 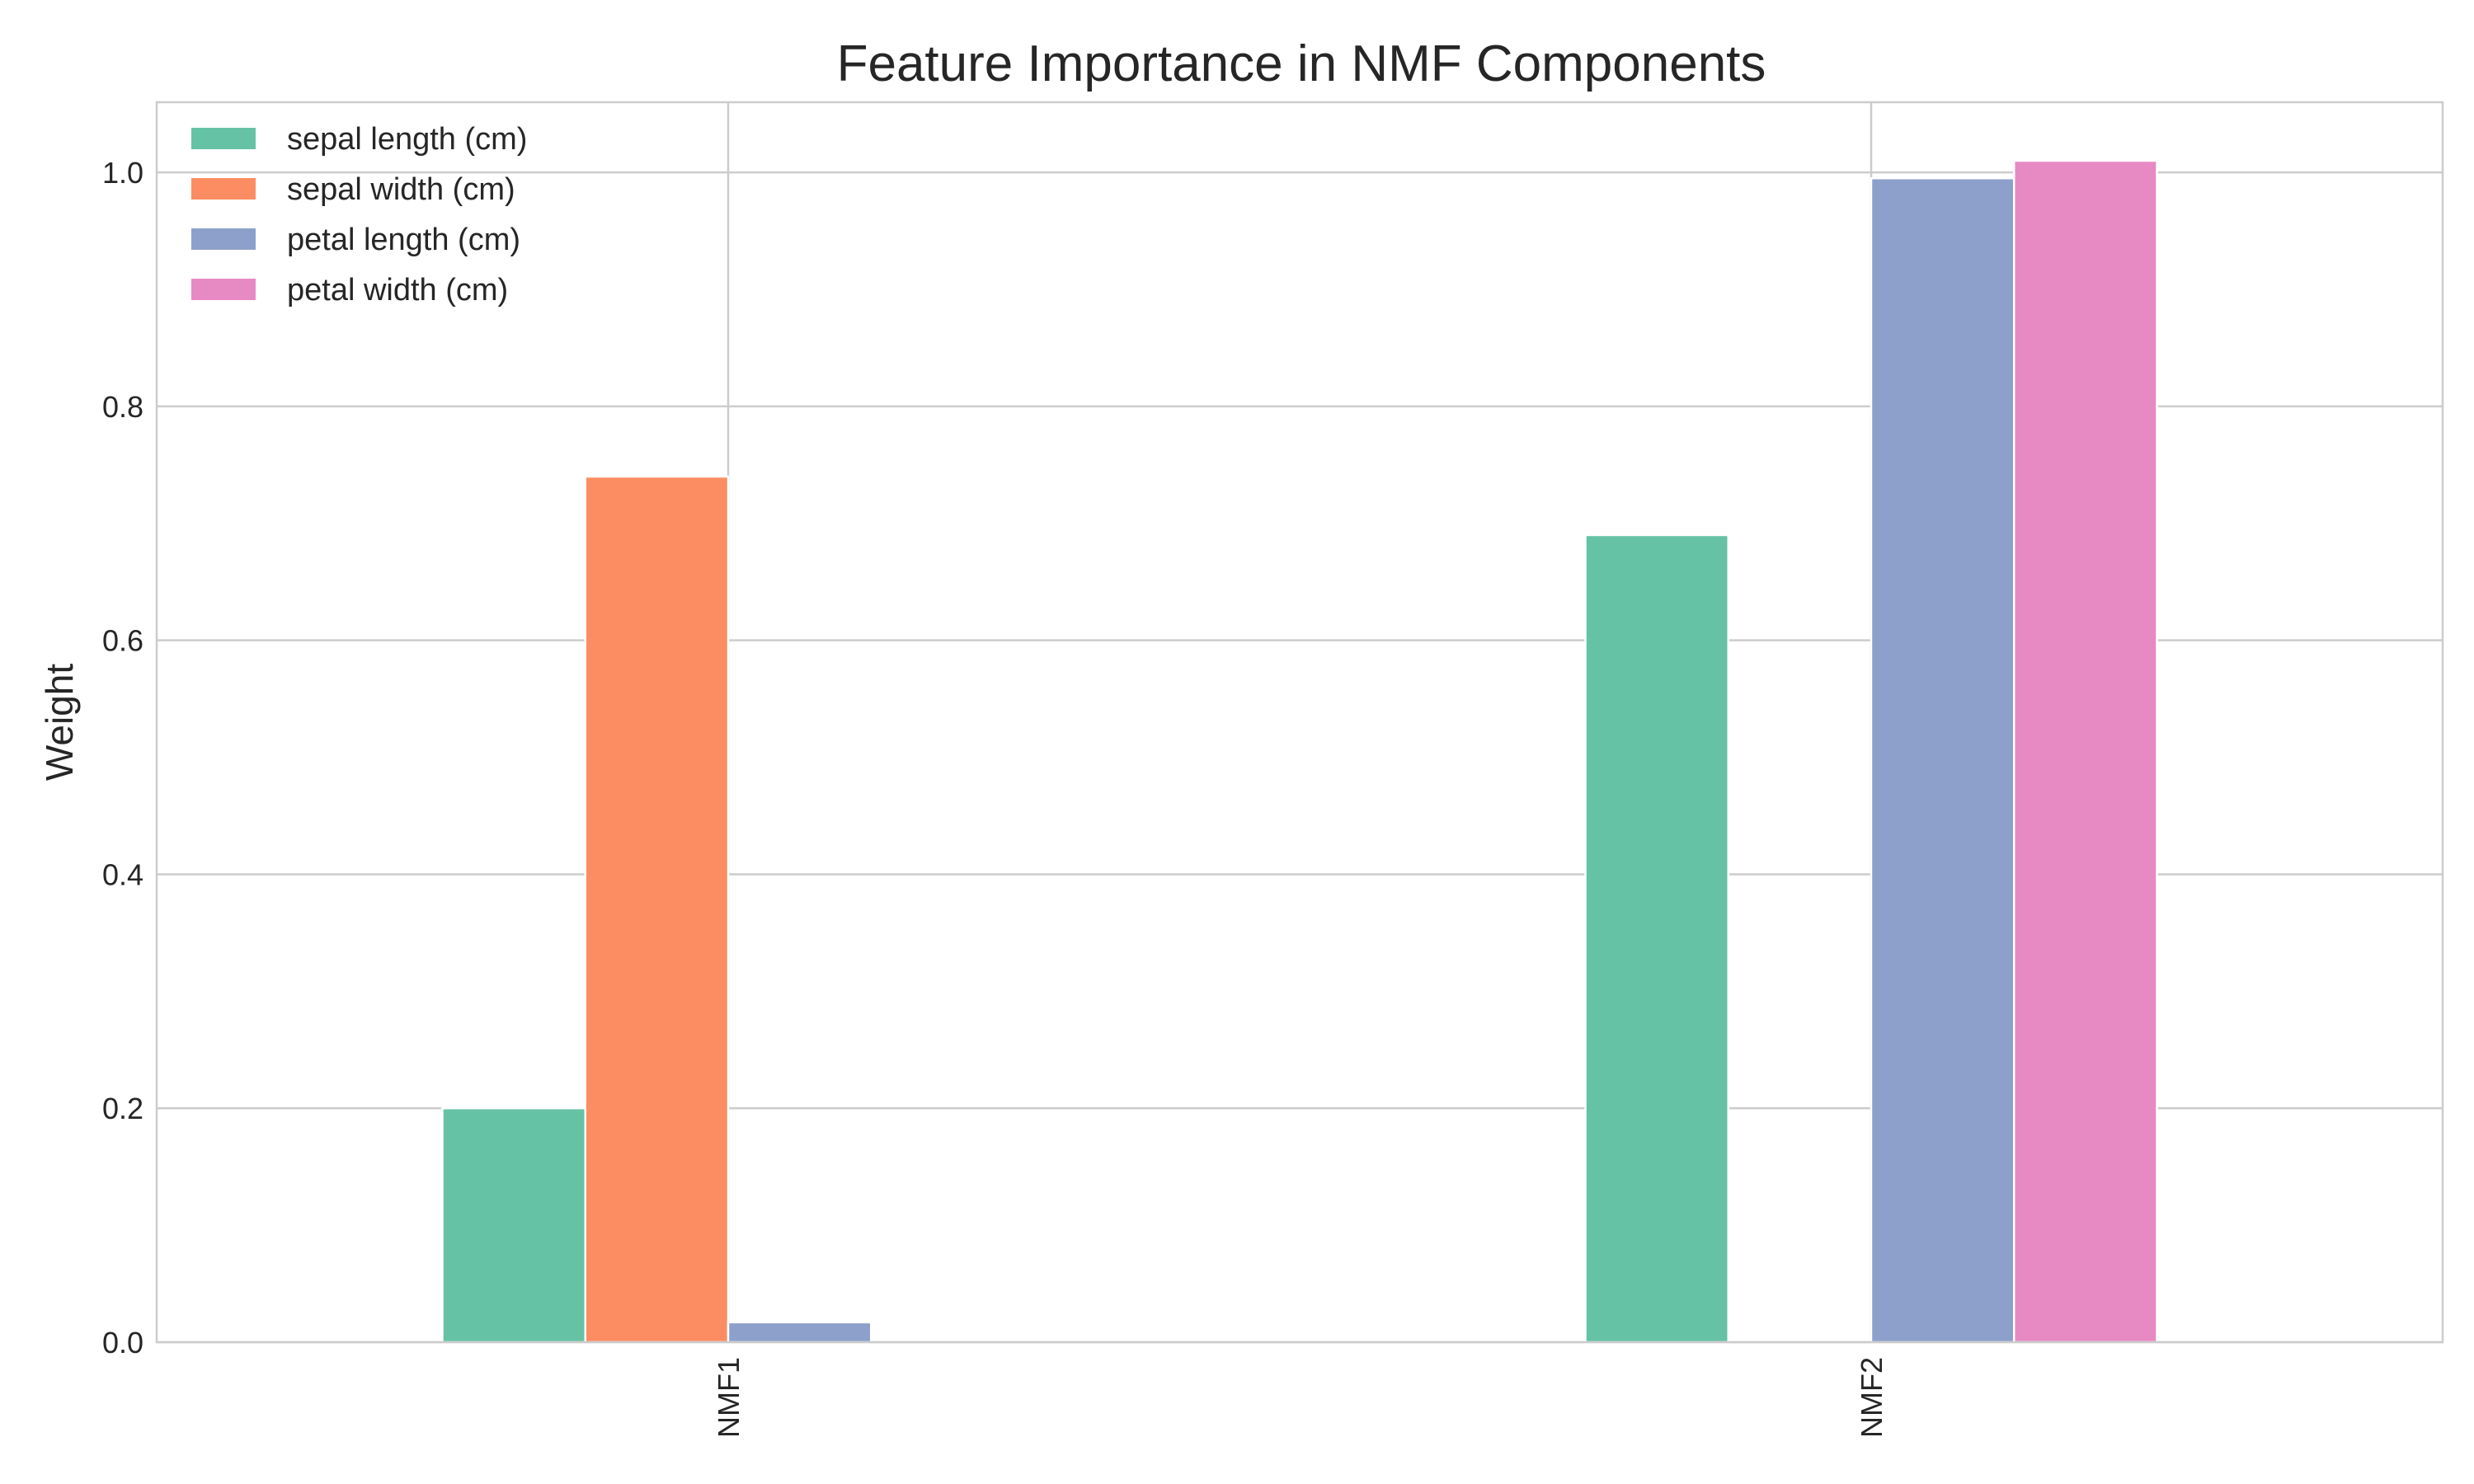 What do you see at coordinates (728, 1397) in the screenshot?
I see `x-tick-label-NMF1: NMF1` at bounding box center [728, 1397].